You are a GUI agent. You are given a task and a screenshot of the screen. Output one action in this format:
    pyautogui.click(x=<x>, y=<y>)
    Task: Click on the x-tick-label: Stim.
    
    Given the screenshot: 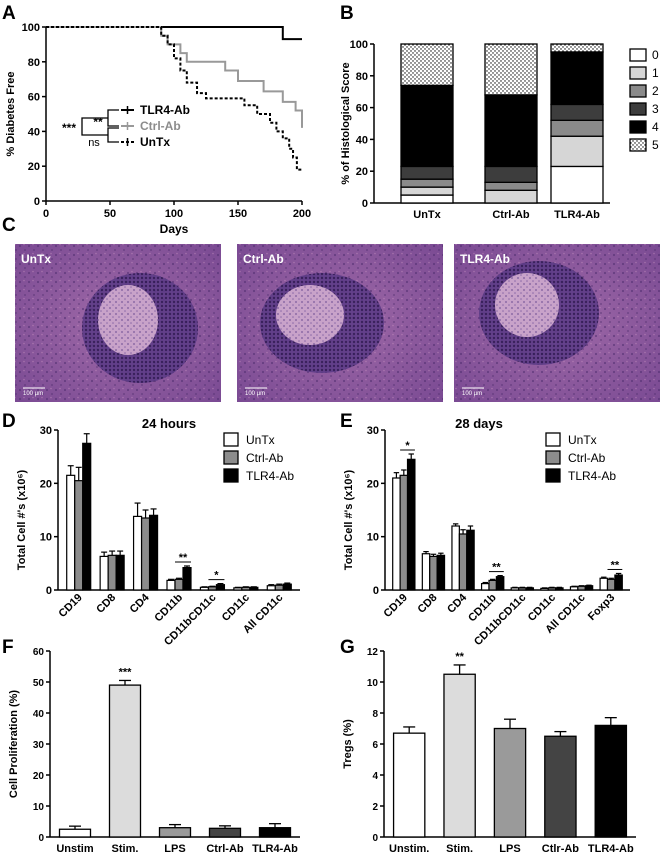 What is the action you would take?
    pyautogui.click(x=125, y=848)
    